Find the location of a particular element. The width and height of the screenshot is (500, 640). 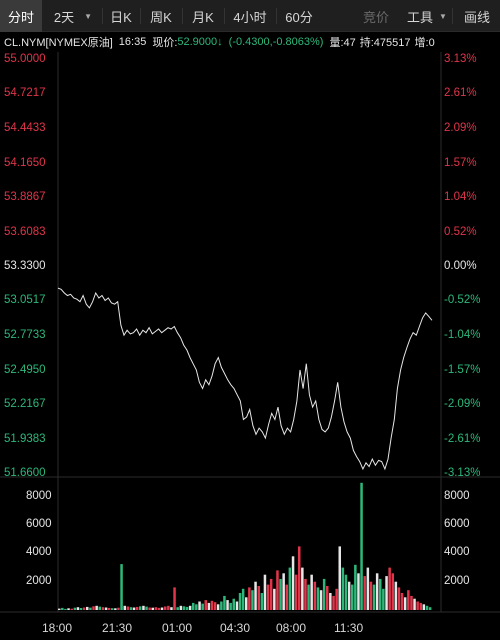

chevron-down-icon: ▼ is located at coordinates (443, 16).